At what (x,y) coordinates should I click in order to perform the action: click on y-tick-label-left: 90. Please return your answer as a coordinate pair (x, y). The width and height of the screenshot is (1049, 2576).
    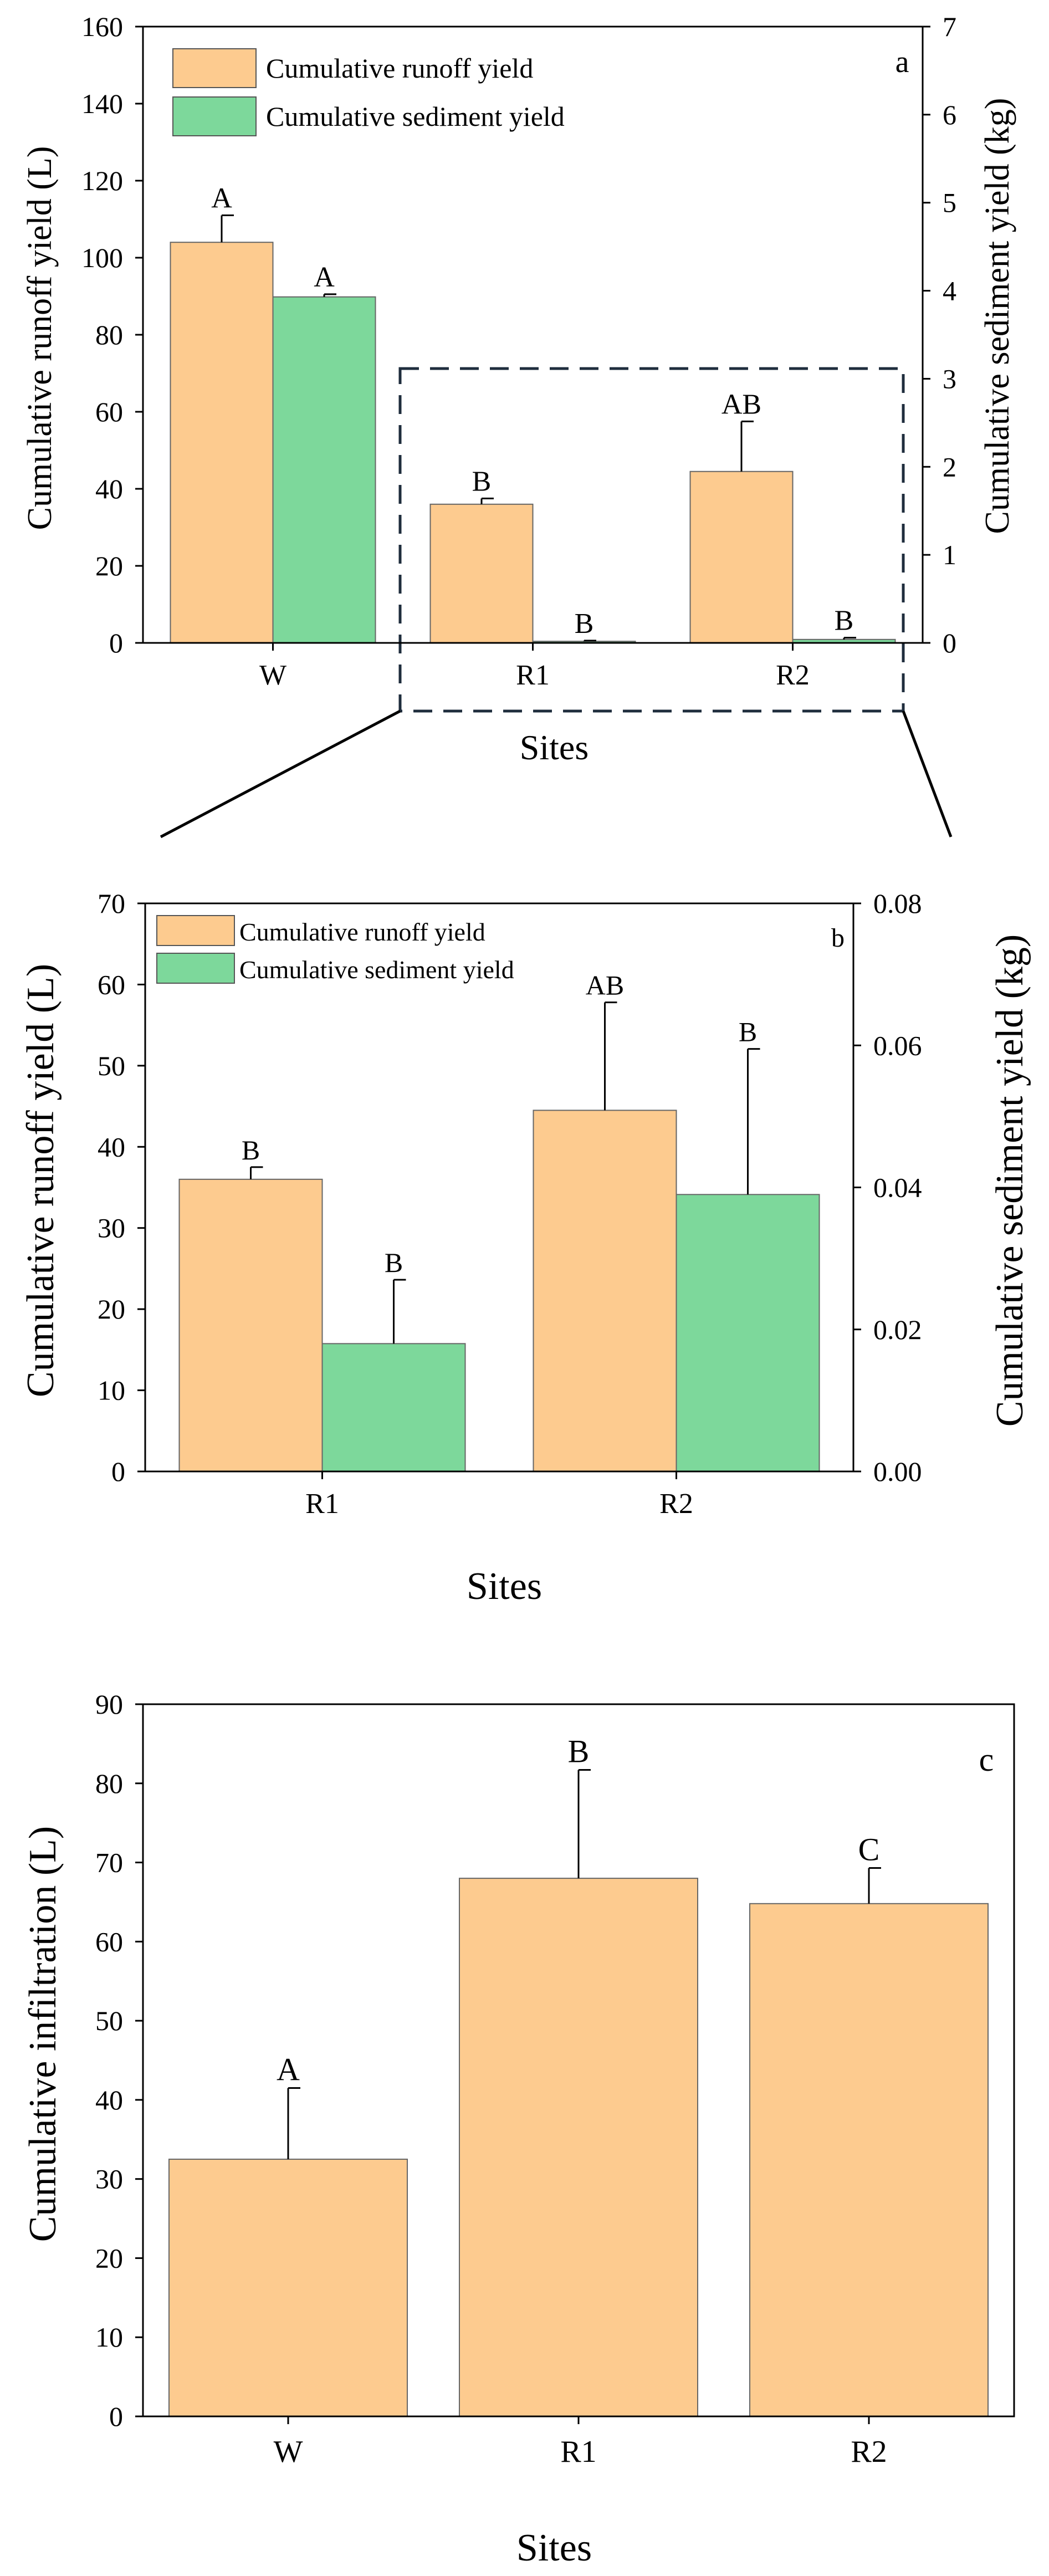
    Looking at the image, I should click on (109, 1704).